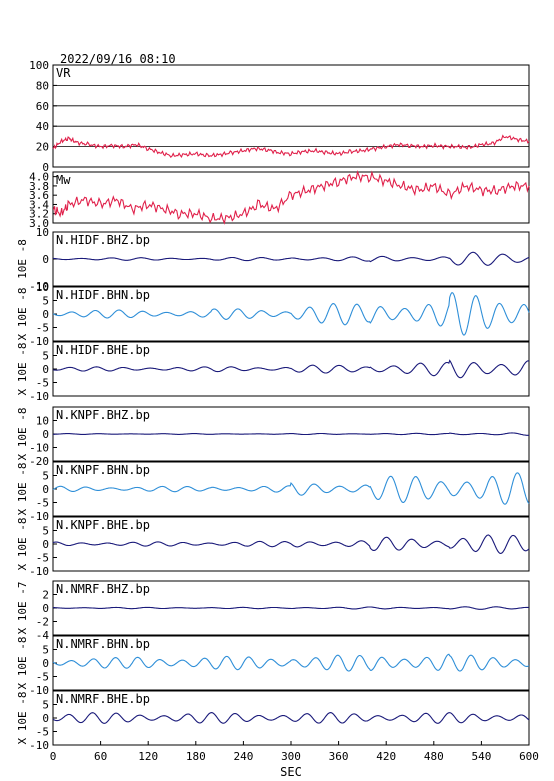  What do you see at coordinates (39, 177) in the screenshot?
I see `y-tick-label: 4.0` at bounding box center [39, 177].